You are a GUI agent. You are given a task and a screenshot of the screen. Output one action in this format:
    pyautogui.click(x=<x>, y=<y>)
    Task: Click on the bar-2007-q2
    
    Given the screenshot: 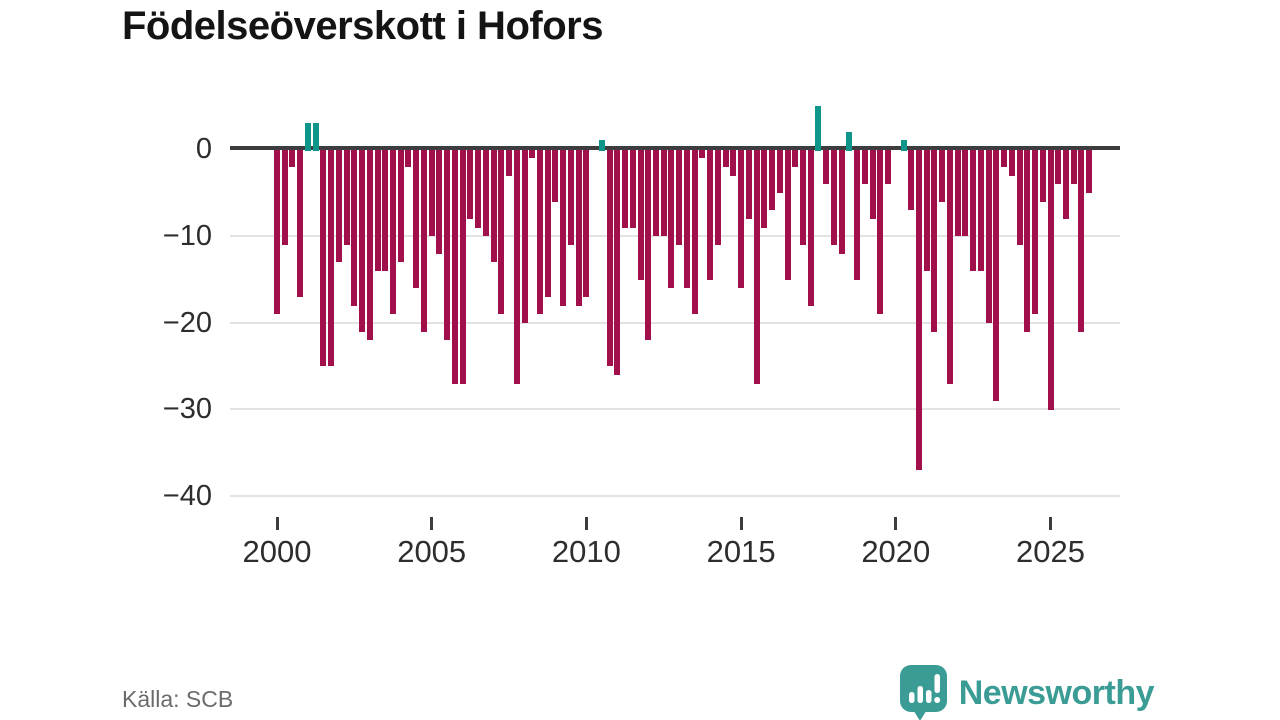 What is the action you would take?
    pyautogui.click(x=501, y=232)
    